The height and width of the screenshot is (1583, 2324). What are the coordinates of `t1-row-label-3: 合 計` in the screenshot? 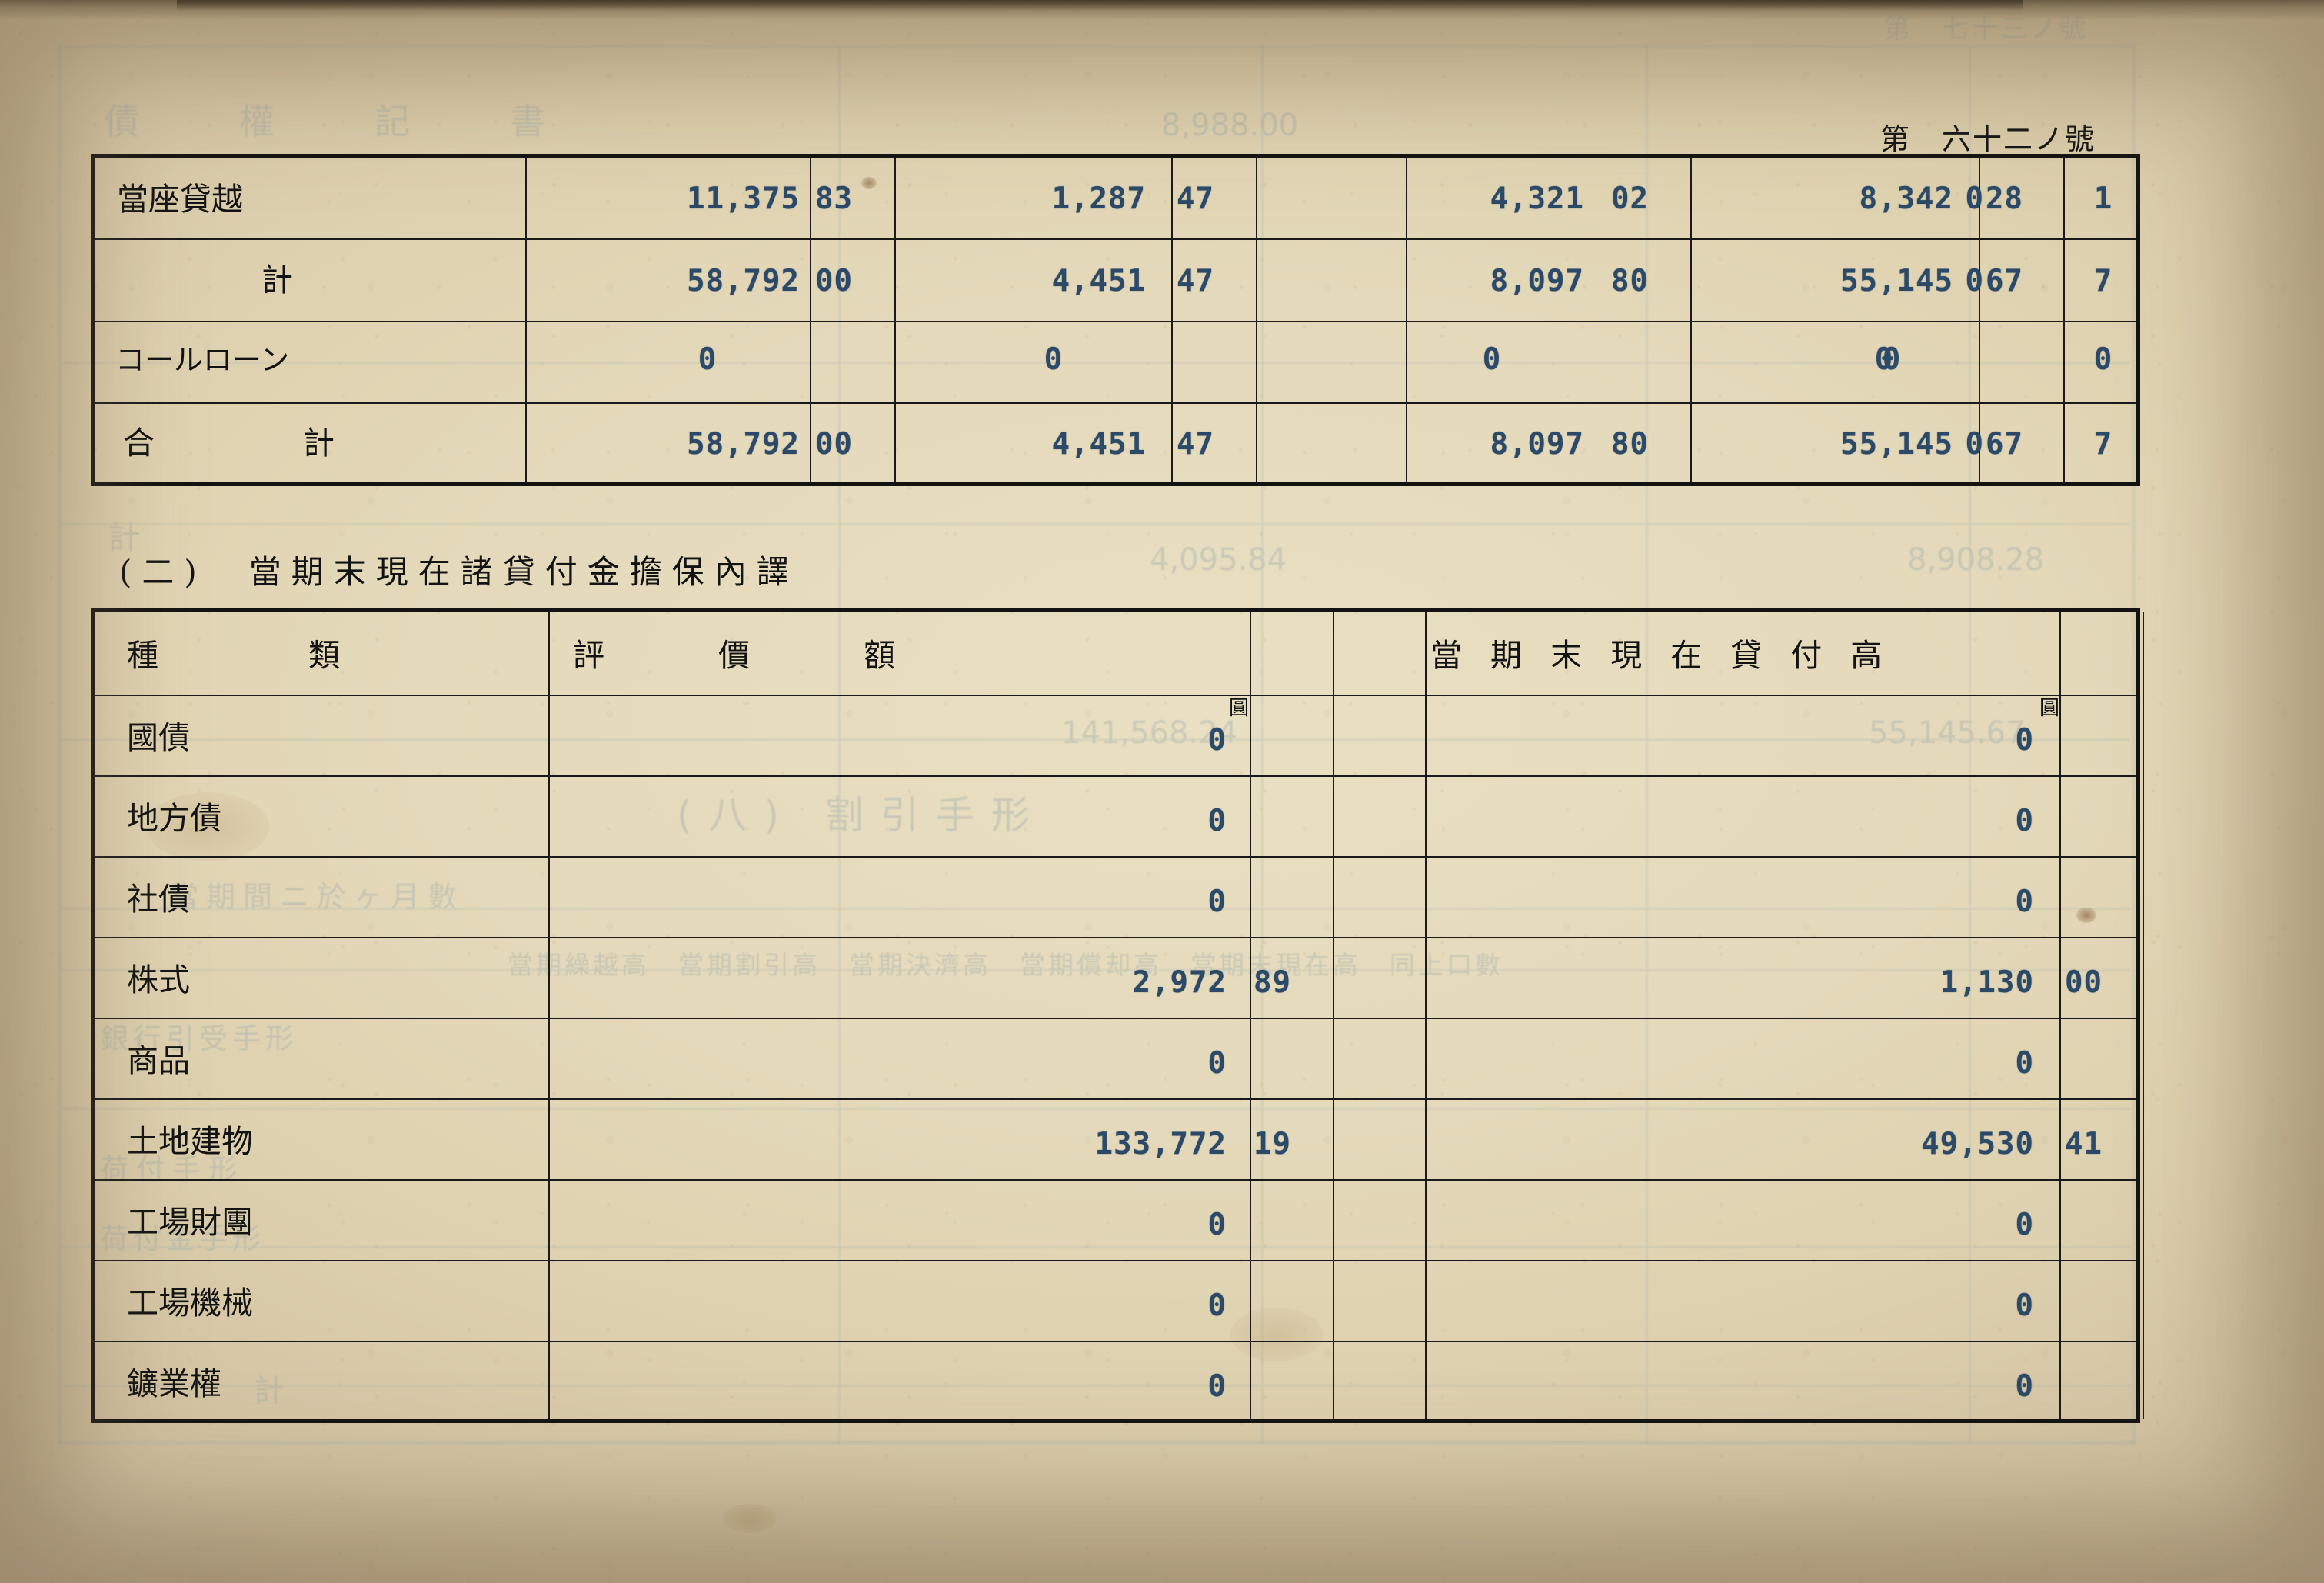 It's located at (269, 440).